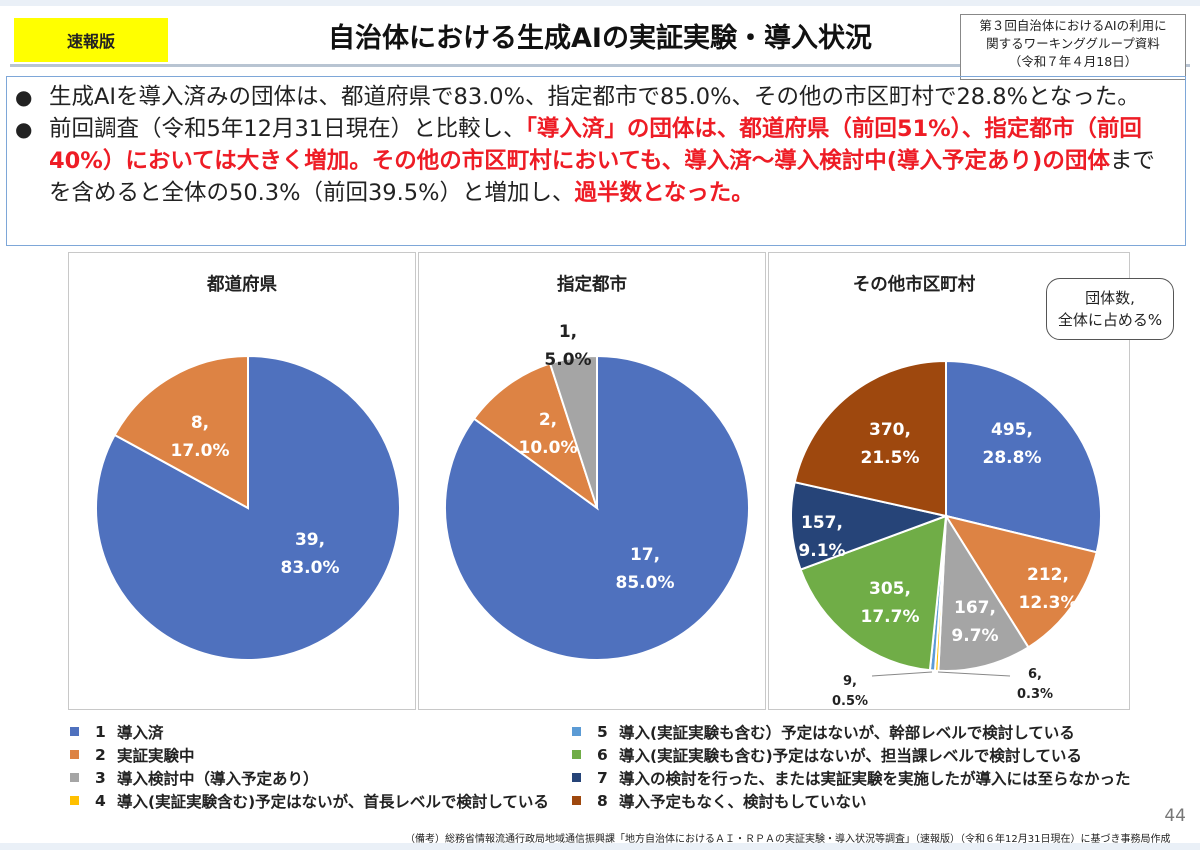 This screenshot has width=1200, height=850. Describe the element at coordinates (1012, 458) in the screenshot. I see `data-label-percent: 28.8%` at that location.